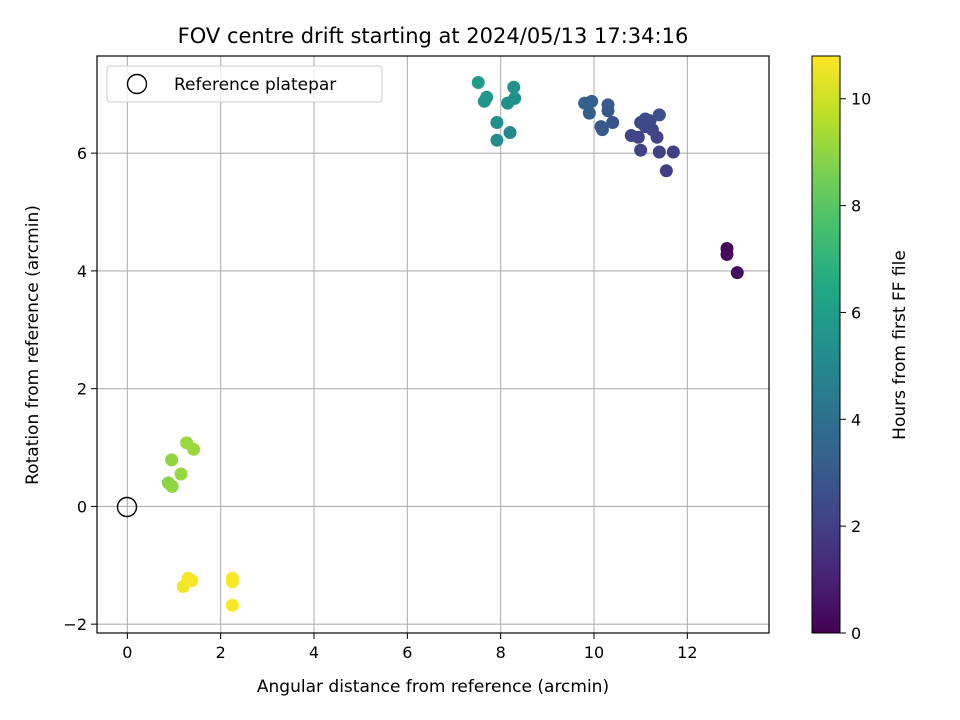 The image size is (960, 720). I want to click on legend: Reference platepar, so click(244, 84).